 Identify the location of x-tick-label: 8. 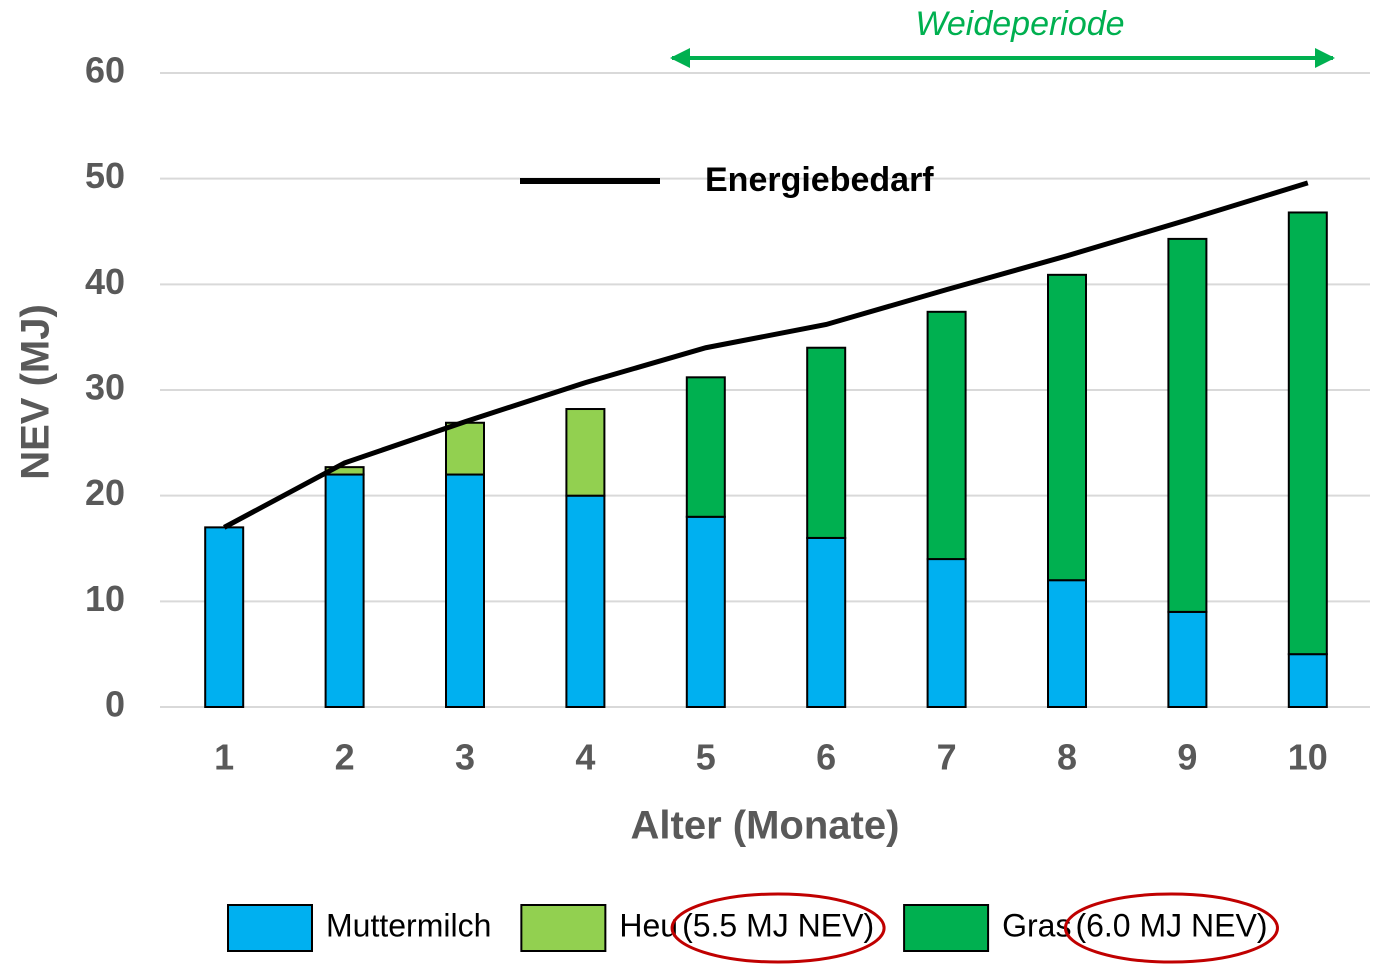
(1067, 757).